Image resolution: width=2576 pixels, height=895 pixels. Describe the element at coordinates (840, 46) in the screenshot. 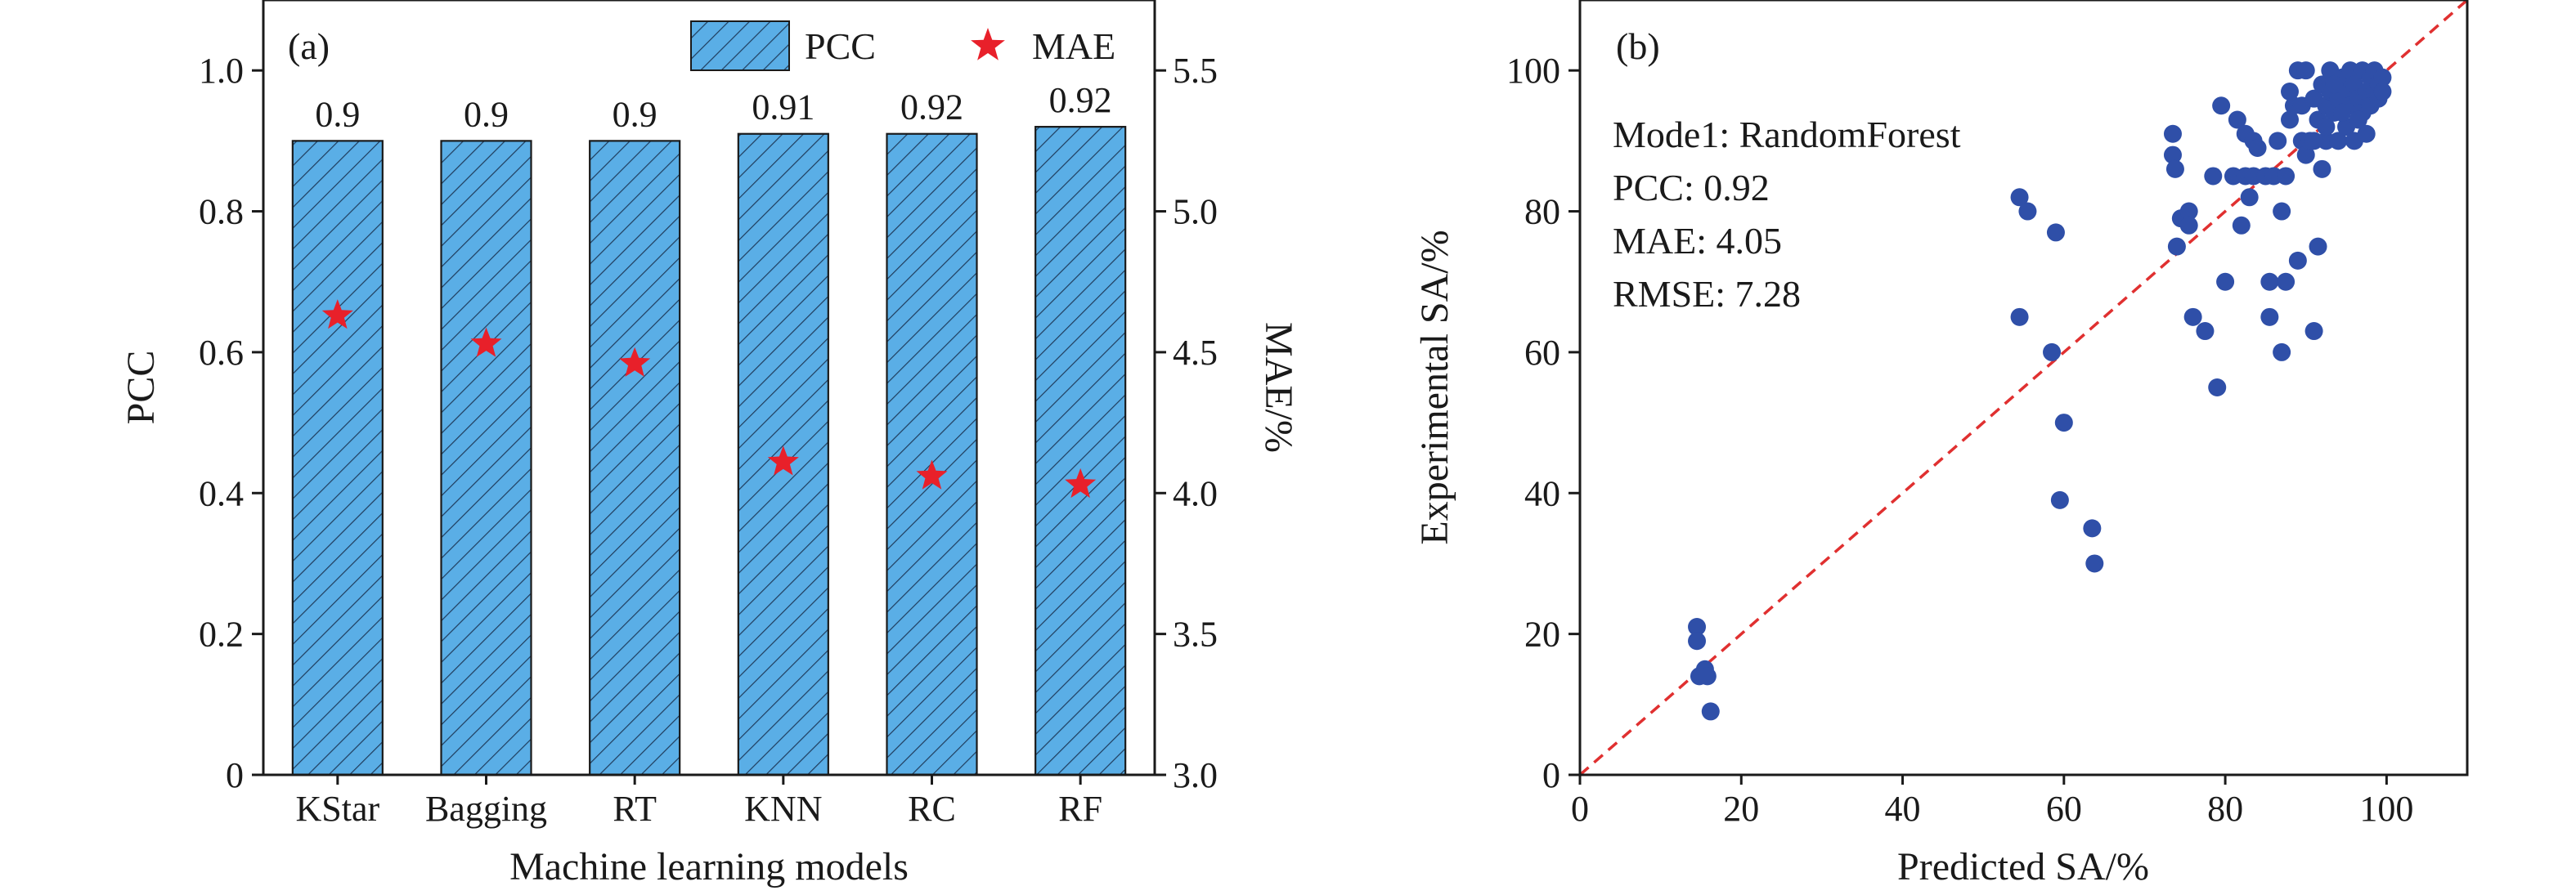

I see `legend-pcc-label: PCC` at that location.